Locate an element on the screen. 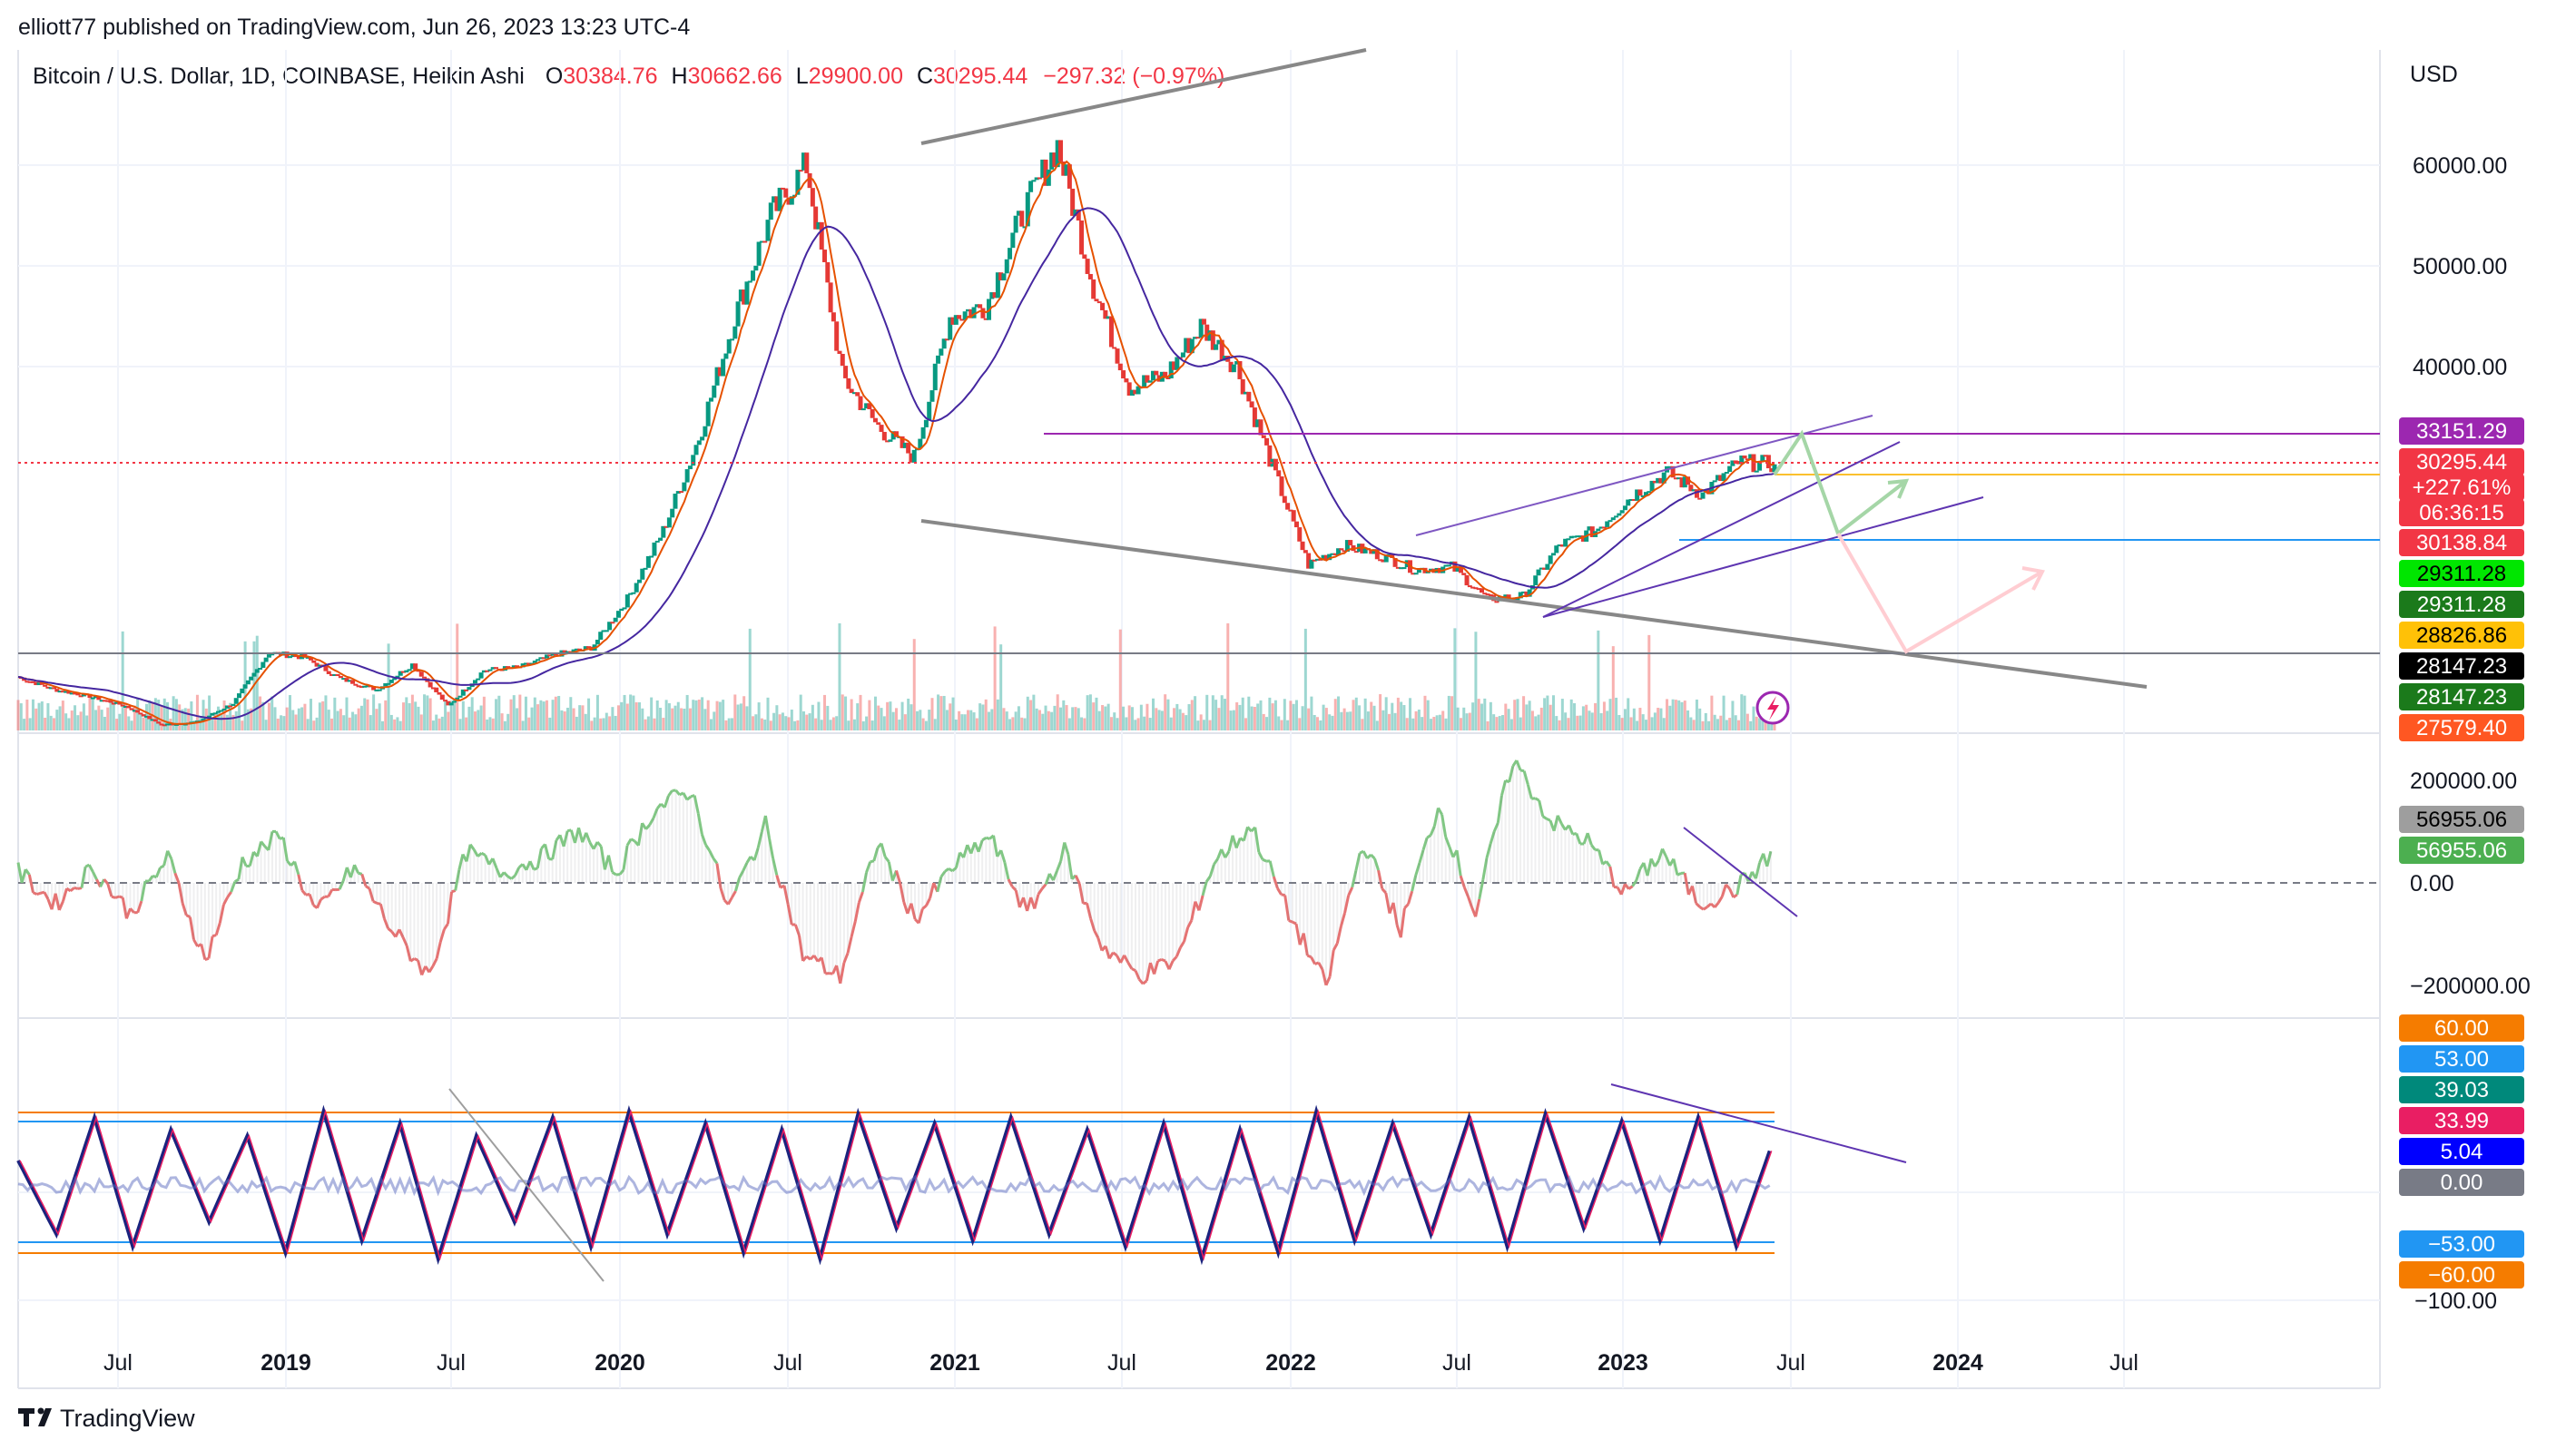 This screenshot has height=1450, width=2576. x-tick-label: 2021 is located at coordinates (954, 1363).